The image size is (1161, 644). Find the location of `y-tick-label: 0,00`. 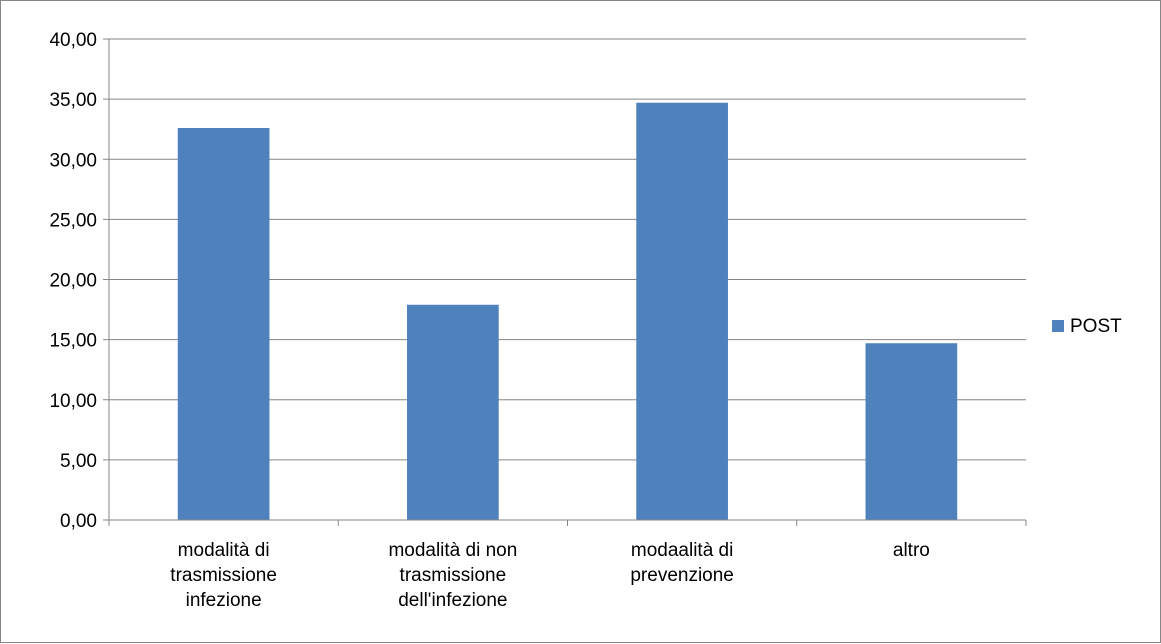

y-tick-label: 0,00 is located at coordinates (78, 521).